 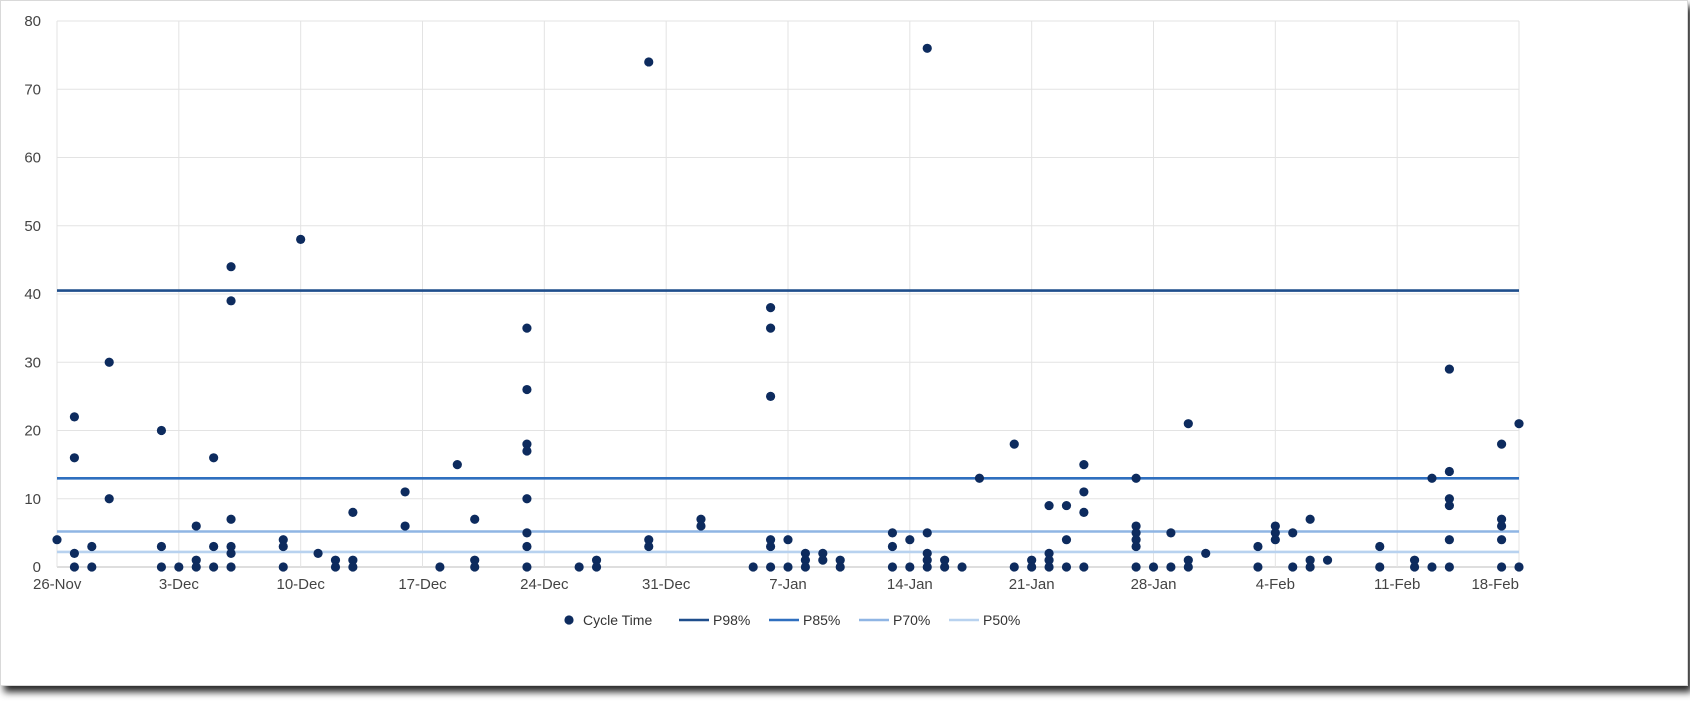 I want to click on x-tick-label: 24-Dec, so click(x=544, y=584).